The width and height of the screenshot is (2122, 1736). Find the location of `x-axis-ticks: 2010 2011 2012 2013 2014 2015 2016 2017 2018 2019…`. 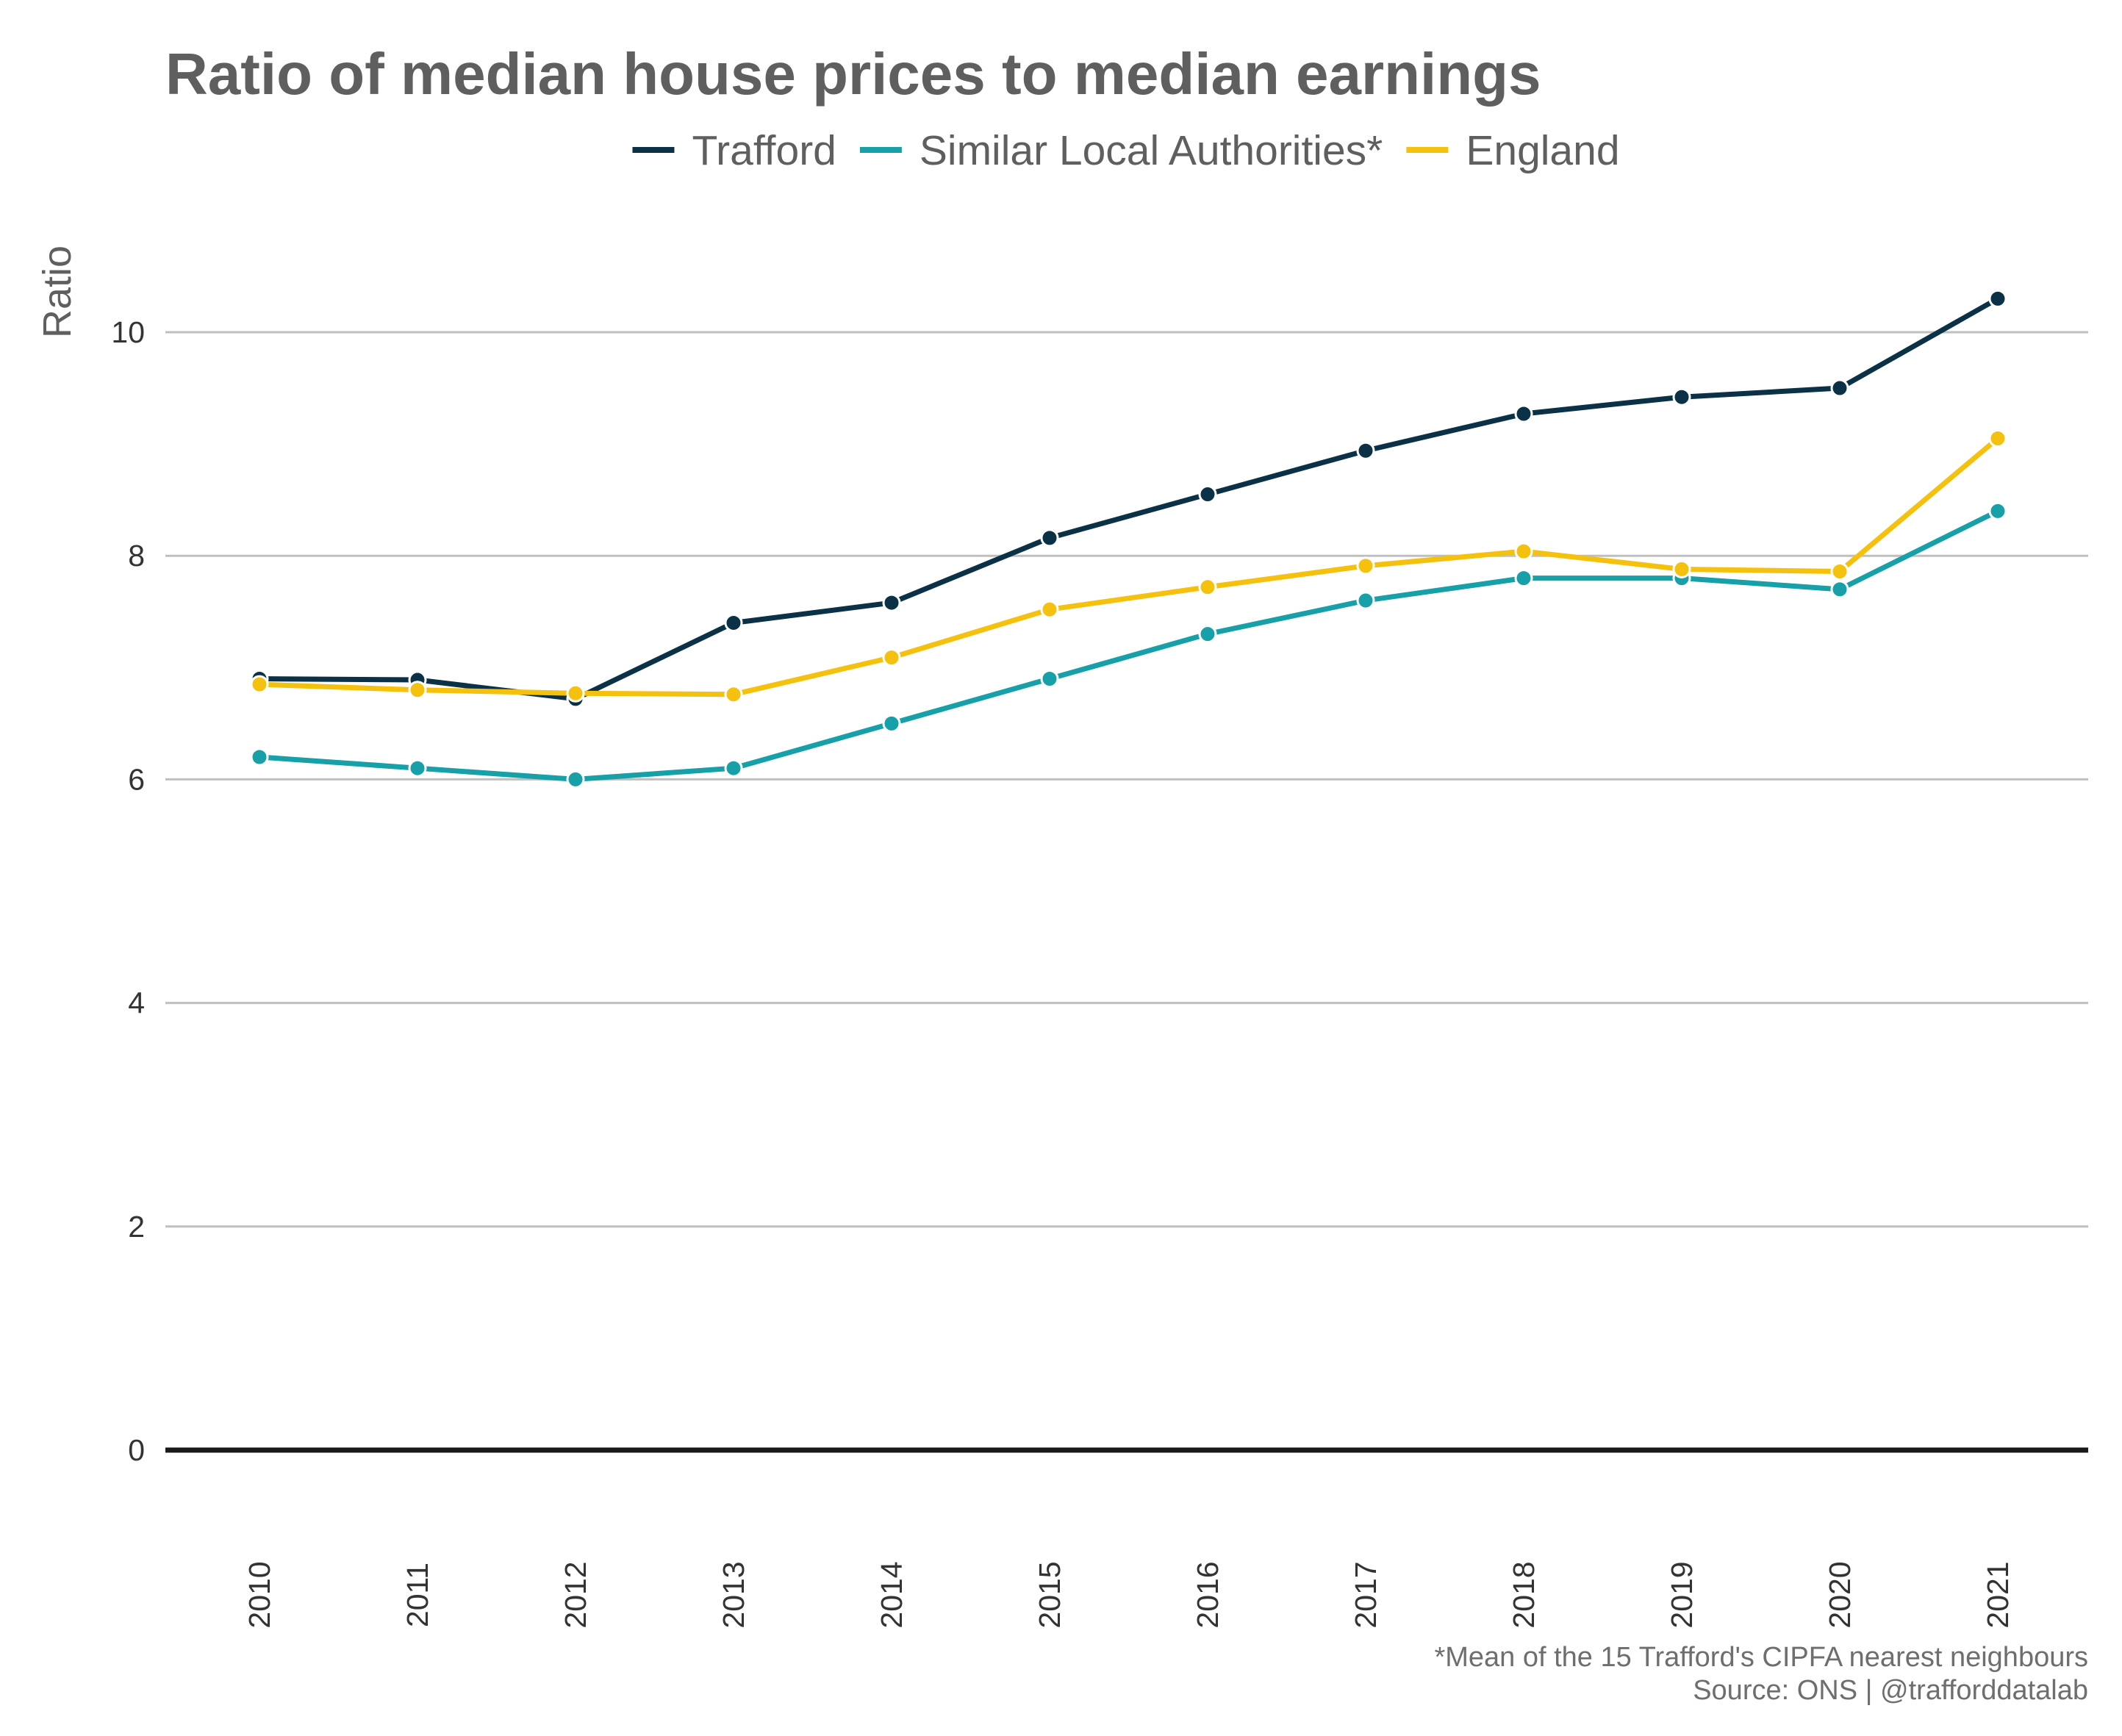

x-axis-ticks: 2010 2011 2012 2013 2014 2015 2016 2017 2018 2019… is located at coordinates (1129, 1594).